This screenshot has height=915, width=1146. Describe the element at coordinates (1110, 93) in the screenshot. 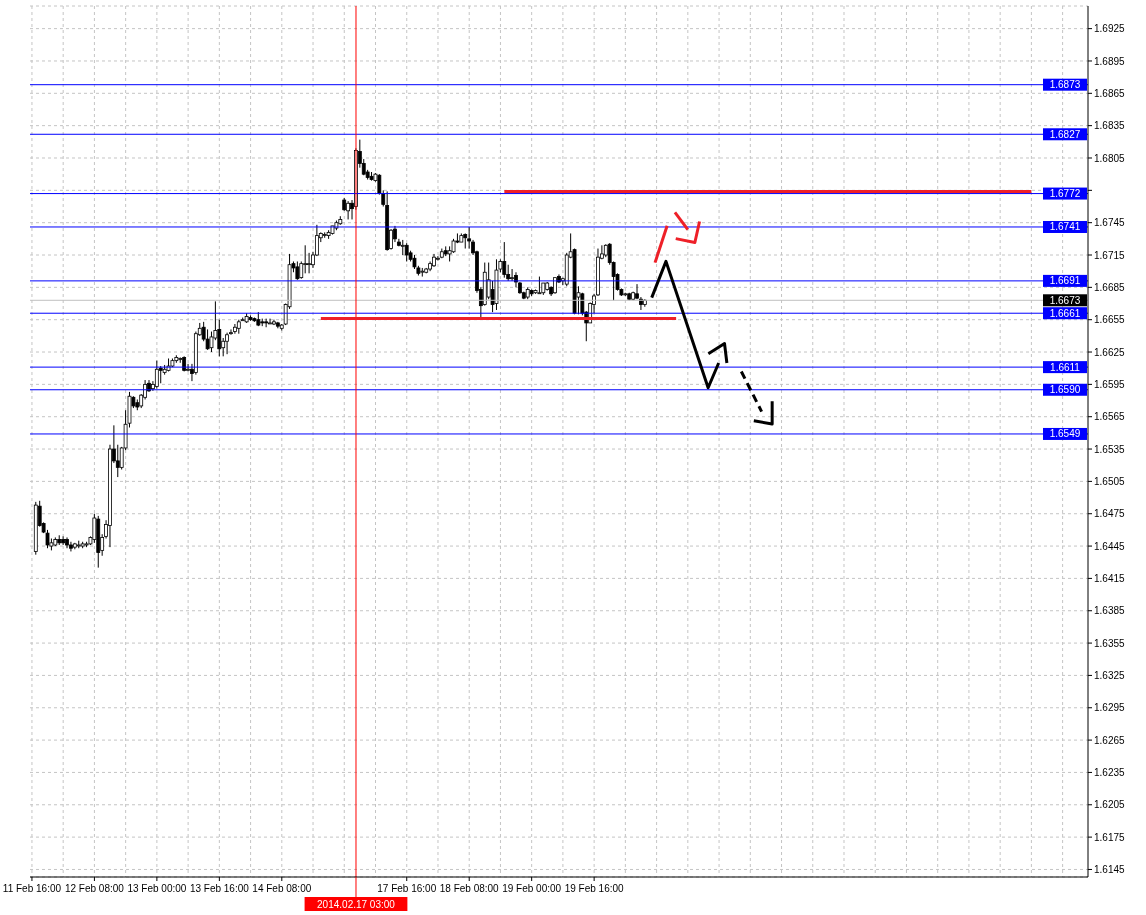

I see `y-tick-label: 1.6865` at that location.